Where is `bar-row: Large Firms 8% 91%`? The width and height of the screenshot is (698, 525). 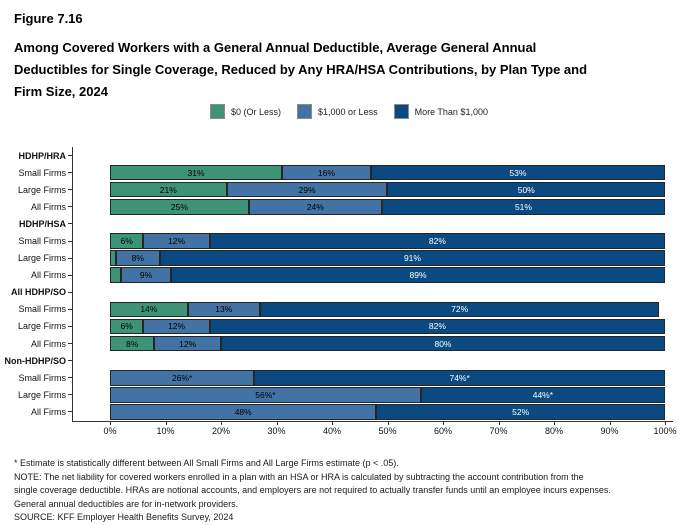
bar-row: Large Firms 8% 91% is located at coordinates (349, 258).